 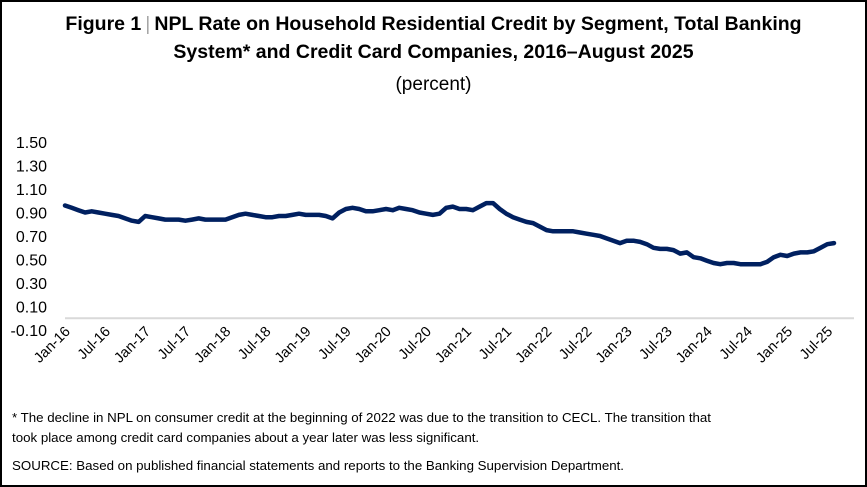 I want to click on x-tick-label: Jan-21, so click(x=453, y=345).